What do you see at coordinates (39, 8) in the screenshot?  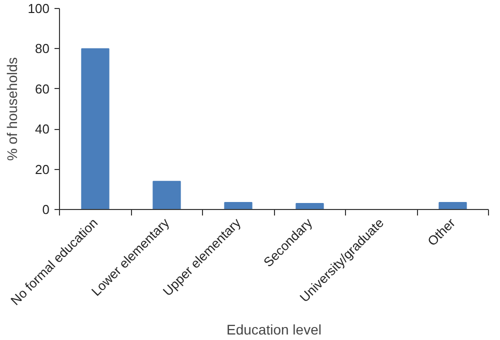 I see `y-tick-label: 100` at bounding box center [39, 8].